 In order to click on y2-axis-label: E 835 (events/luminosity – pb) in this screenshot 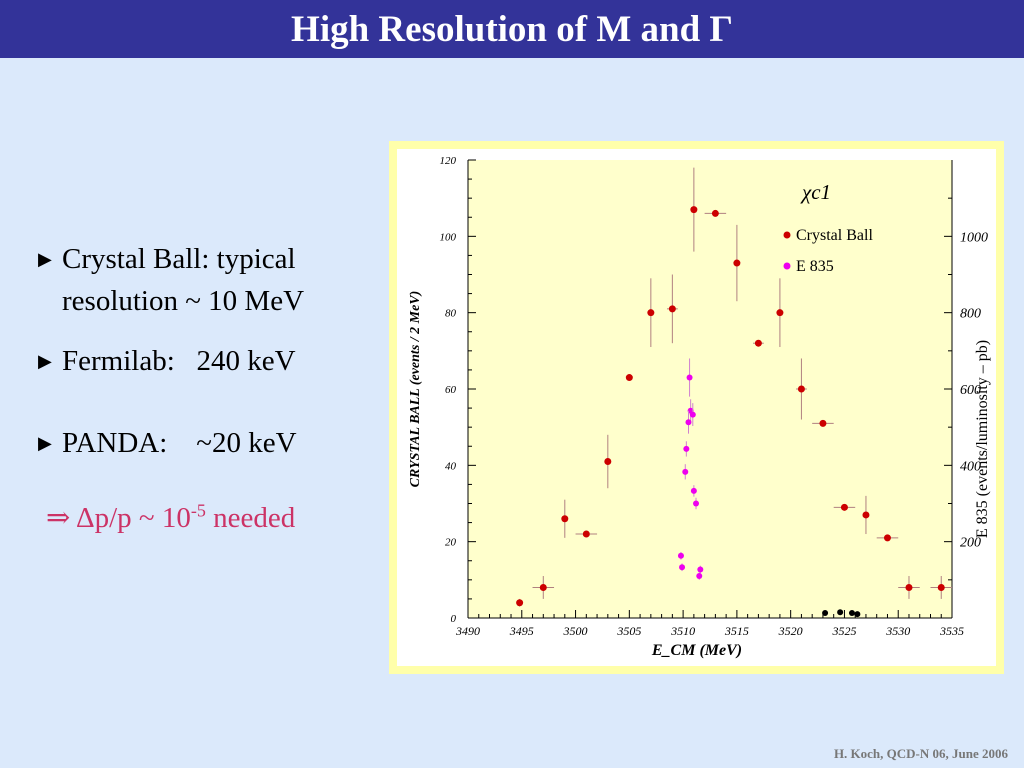, I will do `click(982, 439)`.